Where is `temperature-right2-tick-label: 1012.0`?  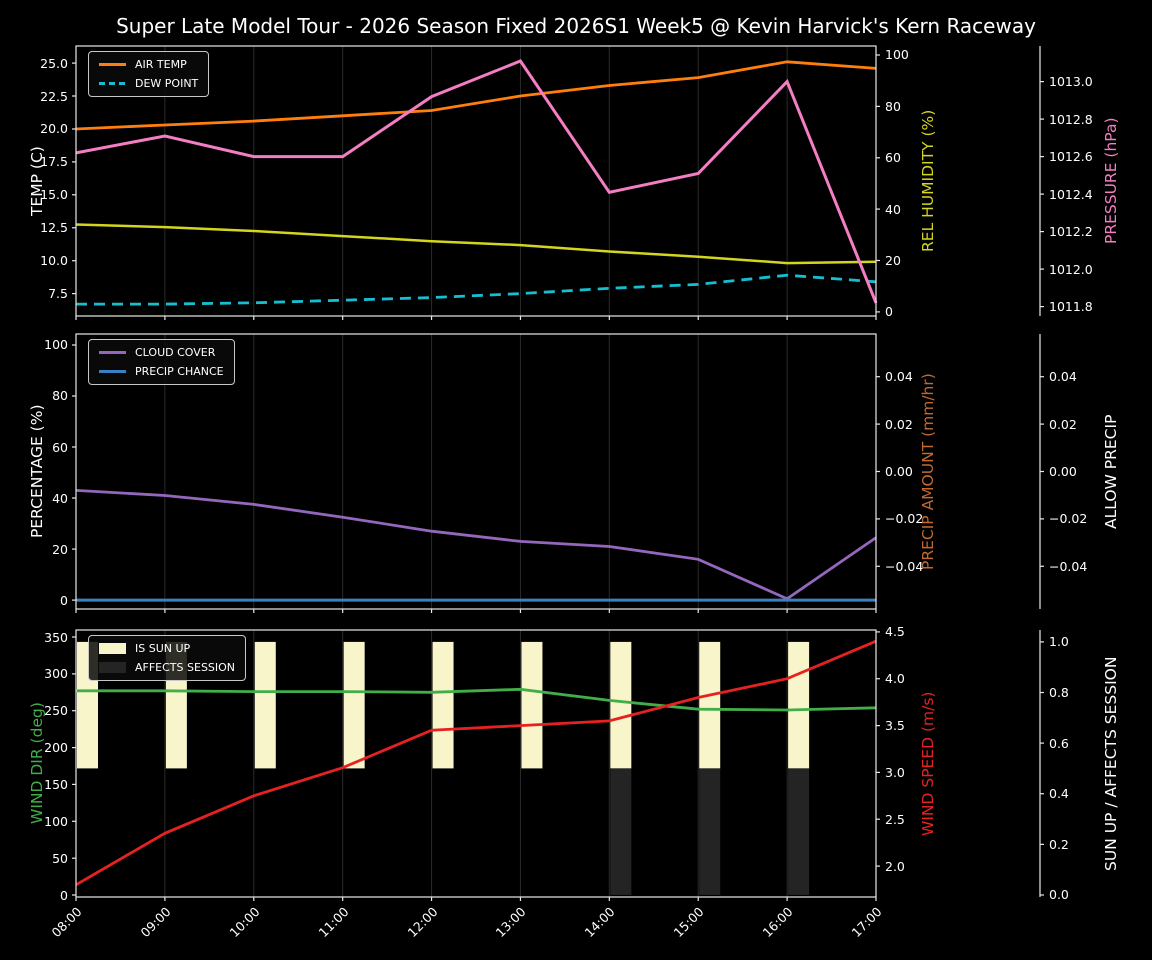 temperature-right2-tick-label: 1012.0 is located at coordinates (1071, 269).